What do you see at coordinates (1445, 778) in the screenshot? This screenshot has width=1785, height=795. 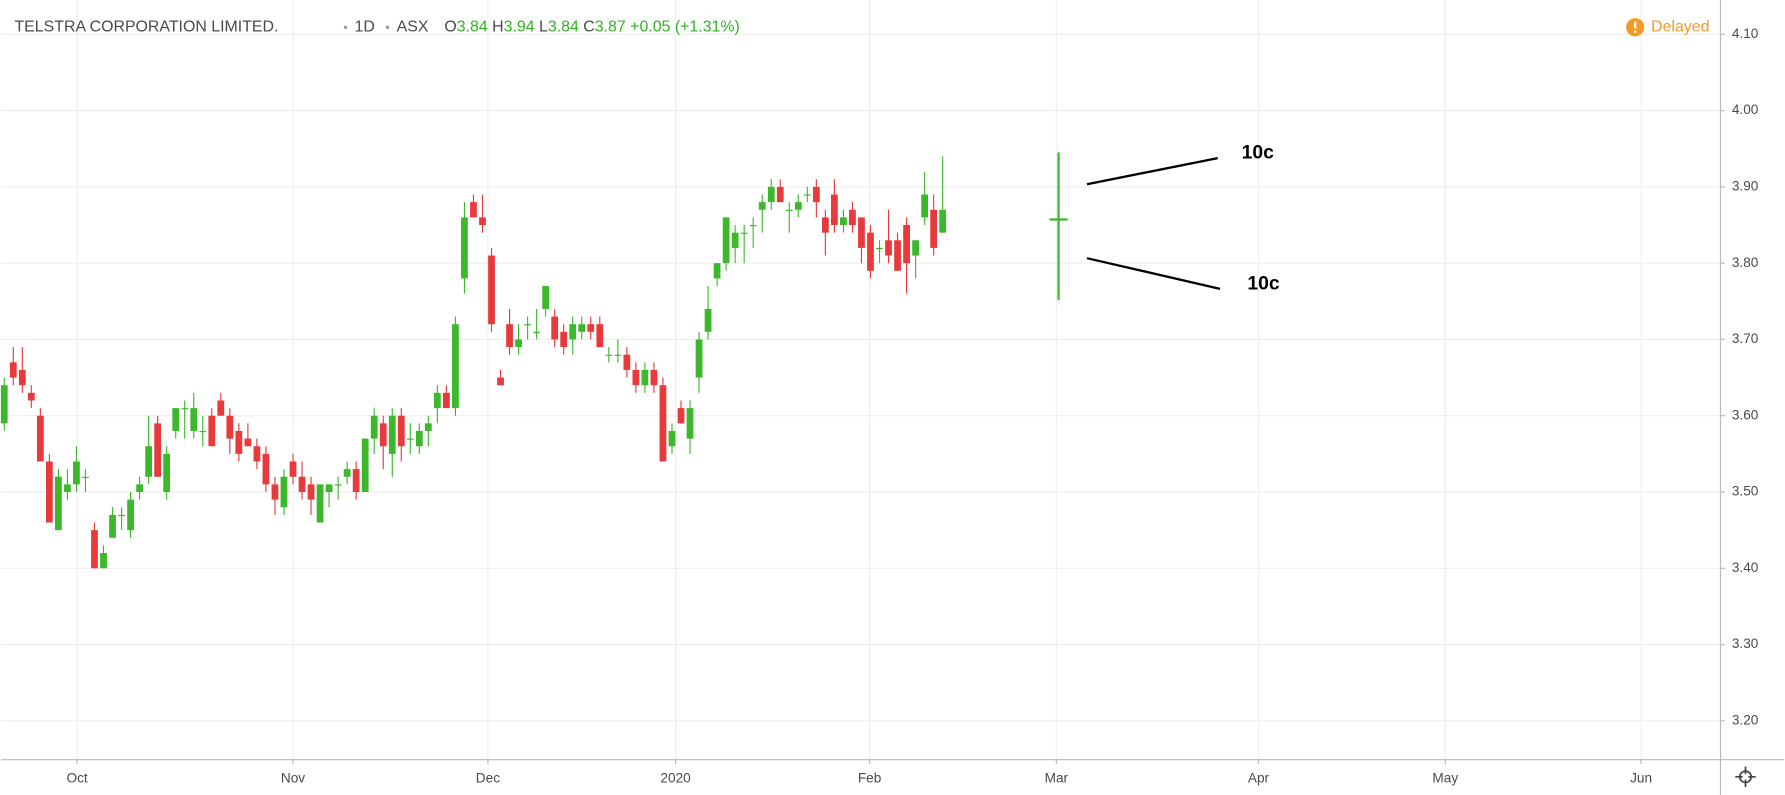 I see `x-tick-label: May` at bounding box center [1445, 778].